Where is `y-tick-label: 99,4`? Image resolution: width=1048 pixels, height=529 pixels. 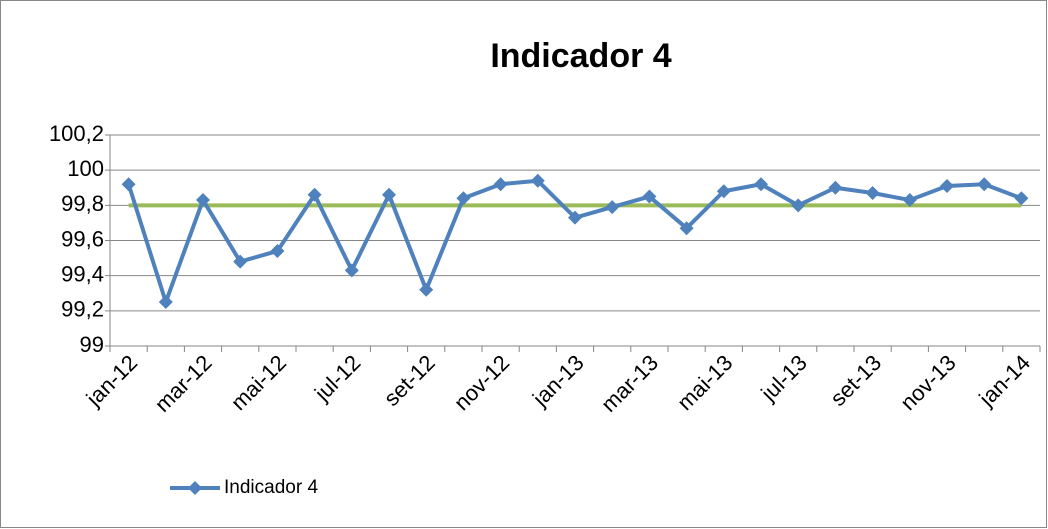 y-tick-label: 99,4 is located at coordinates (82, 273).